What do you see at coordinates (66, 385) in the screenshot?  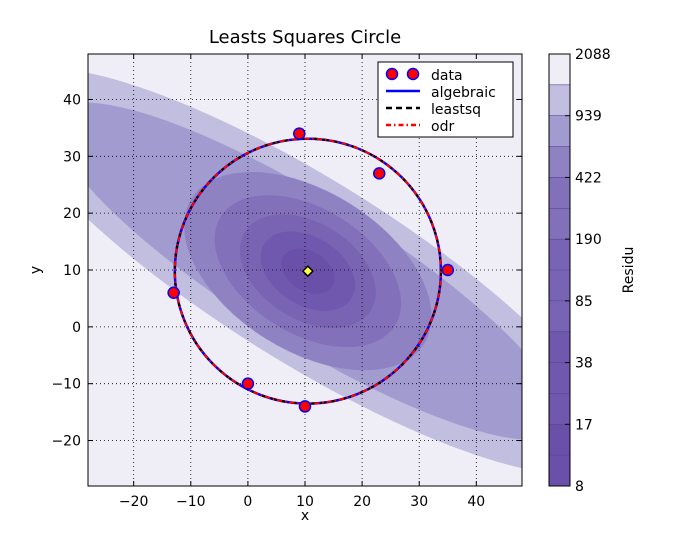 I see `y-tick-label: −10` at bounding box center [66, 385].